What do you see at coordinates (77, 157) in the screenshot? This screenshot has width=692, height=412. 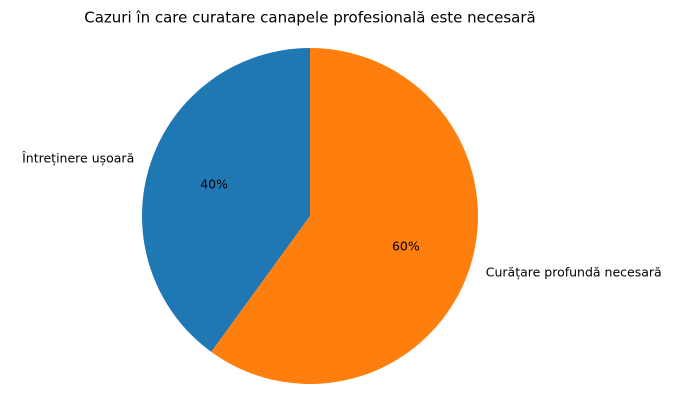 I see `slice-label: Întreținere ușoară` at bounding box center [77, 157].